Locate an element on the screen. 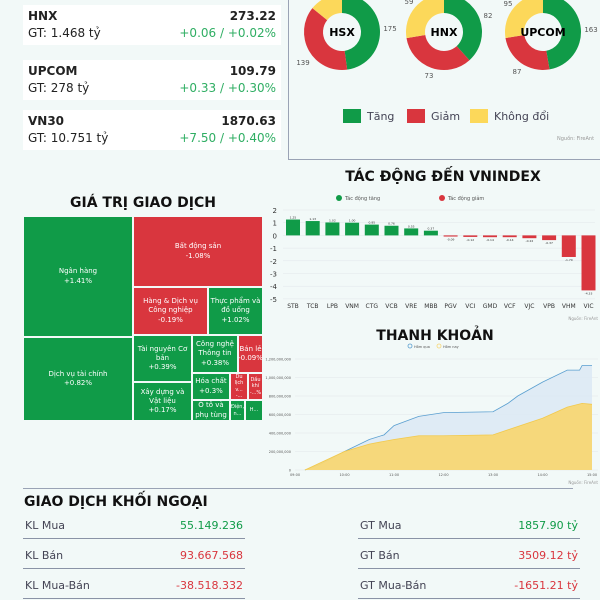 This screenshot has height=600, width=600. treemap-tile: Dầu khí -...% is located at coordinates (255, 386).